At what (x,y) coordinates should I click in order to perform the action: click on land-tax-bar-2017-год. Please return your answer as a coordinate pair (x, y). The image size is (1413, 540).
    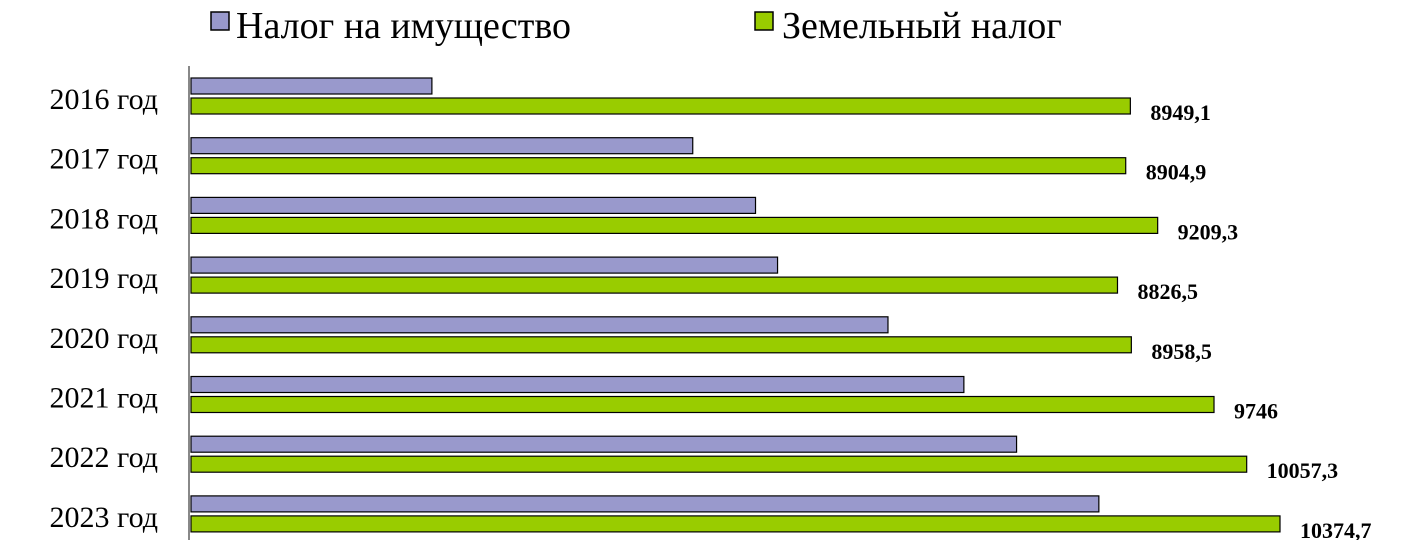
    Looking at the image, I should click on (658, 166).